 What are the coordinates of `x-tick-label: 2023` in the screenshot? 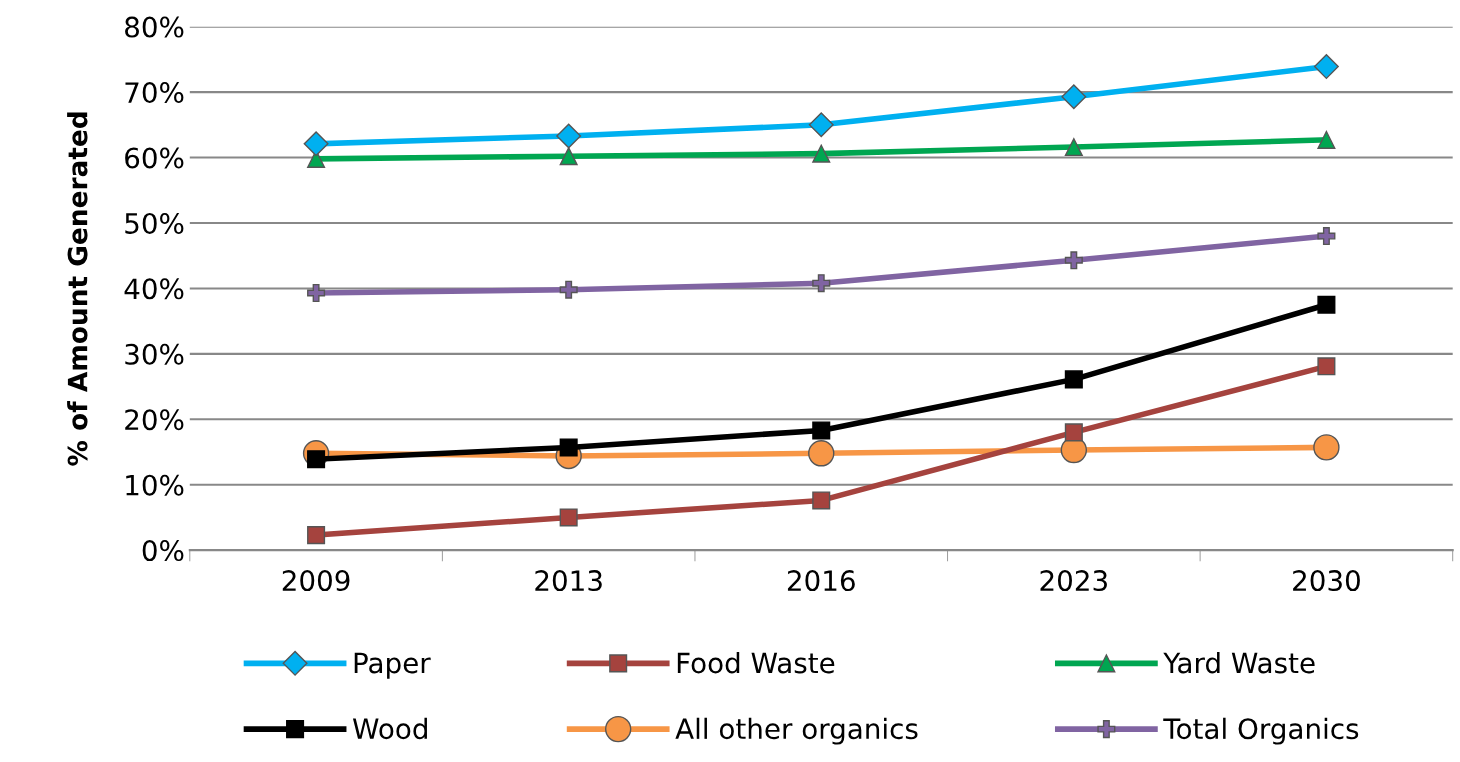 It's located at (1073, 581).